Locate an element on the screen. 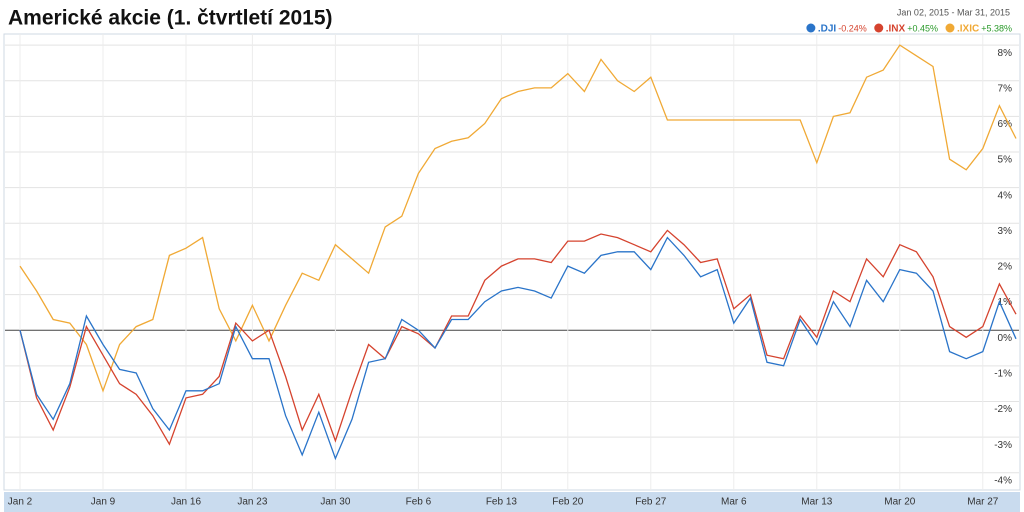 The width and height of the screenshot is (1024, 512). y-tick-label: 4% is located at coordinates (1005, 195).